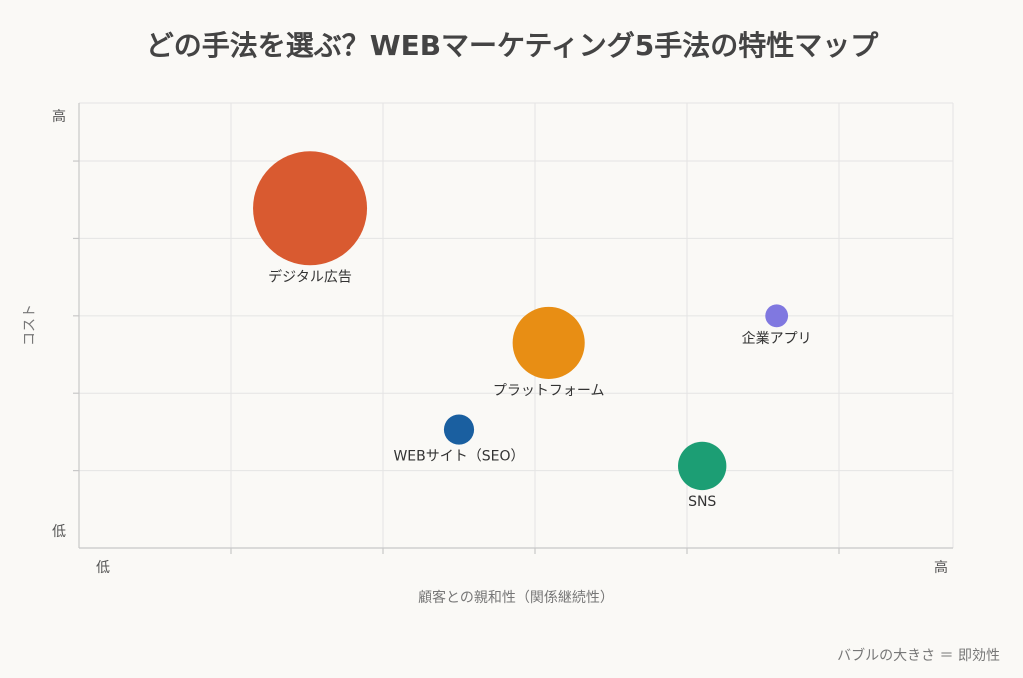 The width and height of the screenshot is (1023, 678). What do you see at coordinates (702, 502) in the screenshot?
I see `bubble-label: SNS` at bounding box center [702, 502].